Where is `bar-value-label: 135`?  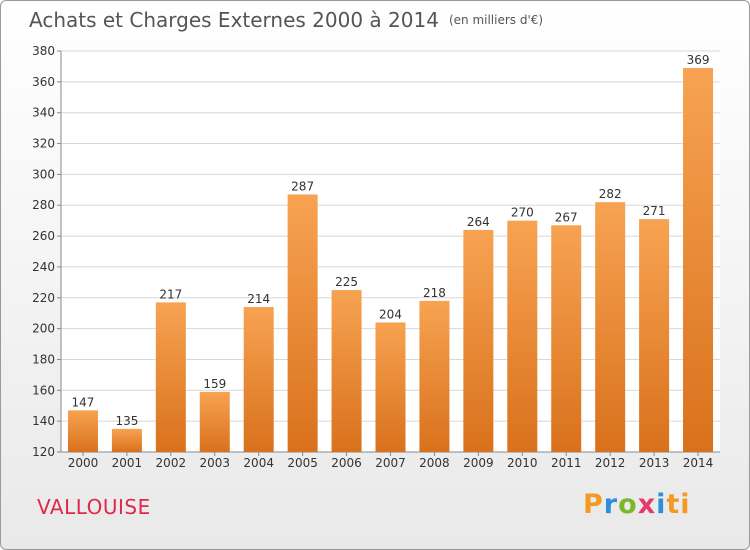 bar-value-label: 135 is located at coordinates (126, 421).